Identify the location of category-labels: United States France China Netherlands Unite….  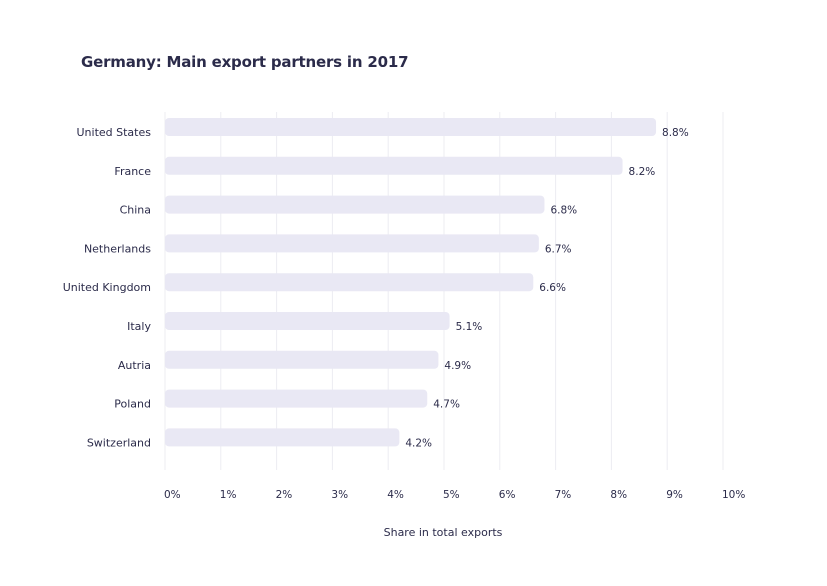
(107, 287).